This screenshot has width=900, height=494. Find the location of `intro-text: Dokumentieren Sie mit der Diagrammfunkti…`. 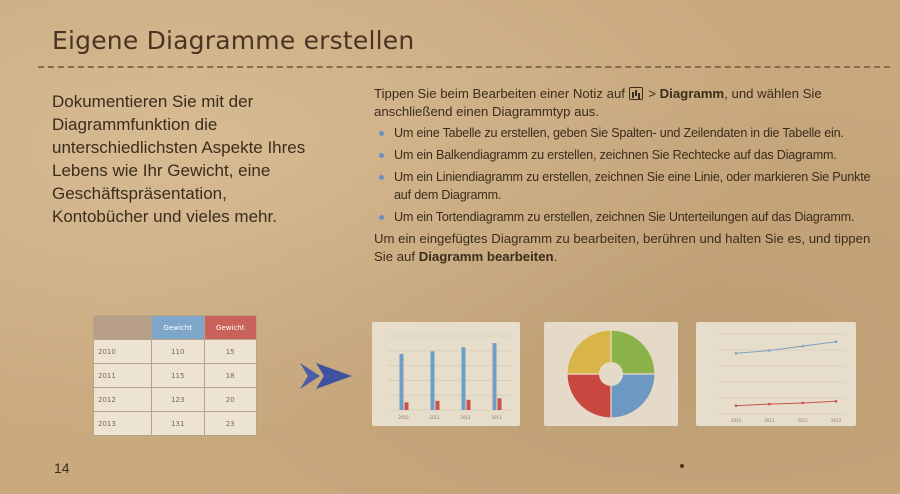

intro-text: Dokumentieren Sie mit der Diagrammfunkti… is located at coordinates (179, 159).